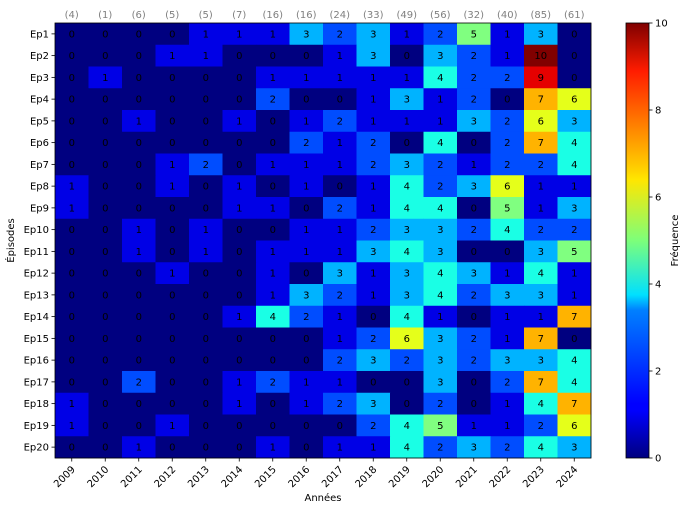  What do you see at coordinates (333, 477) in the screenshot?
I see `x-tick-label: 2017` at bounding box center [333, 477].